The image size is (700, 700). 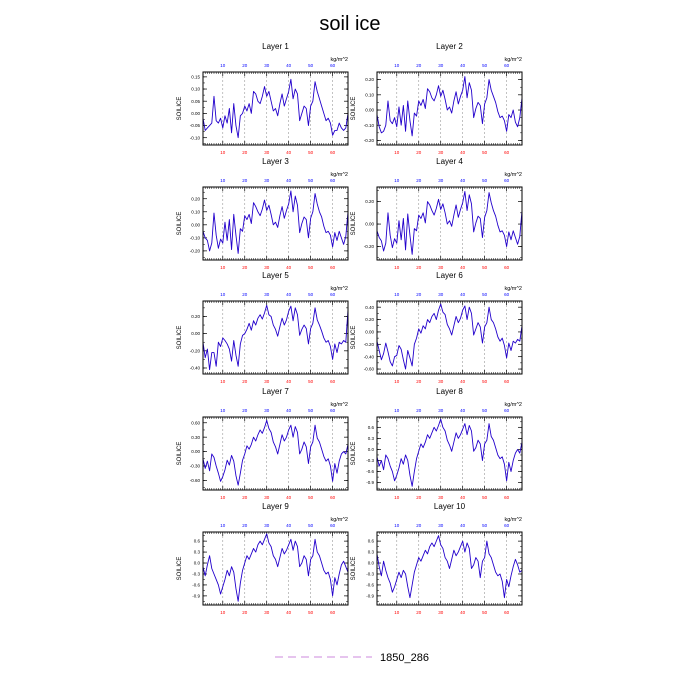 What do you see at coordinates (275, 46) in the screenshot?
I see `panel-title: Layer 1` at bounding box center [275, 46].